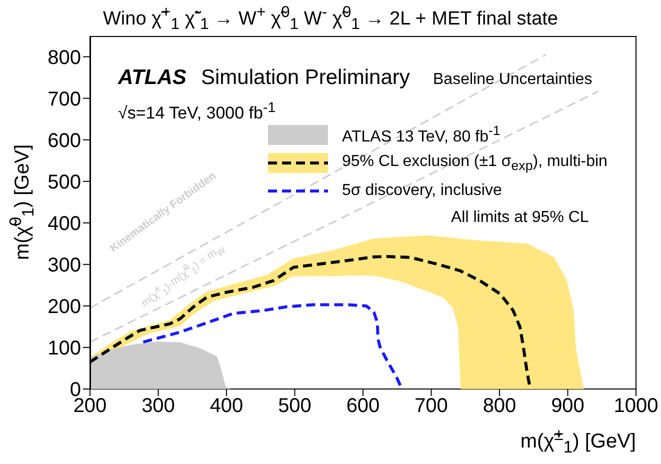 Image resolution: width=661 pixels, height=464 pixels. I want to click on legend-label: 5σ discovery, inclusive, so click(422, 191).